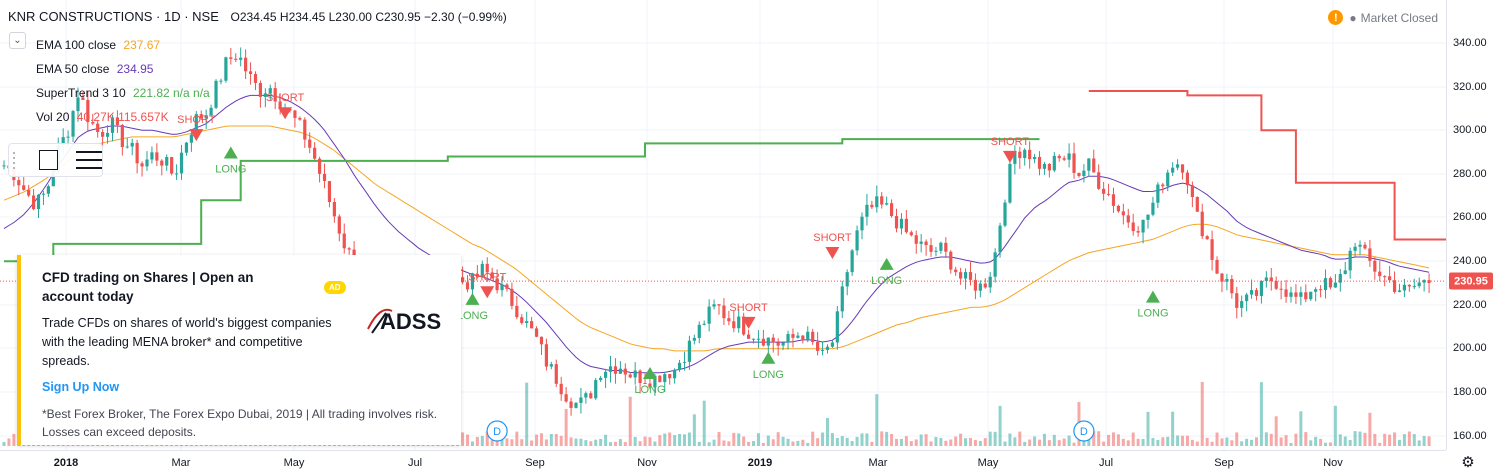 The width and height of the screenshot is (1494, 474). What do you see at coordinates (81, 387) in the screenshot?
I see `sign-up-link: Sign Up Now` at bounding box center [81, 387].